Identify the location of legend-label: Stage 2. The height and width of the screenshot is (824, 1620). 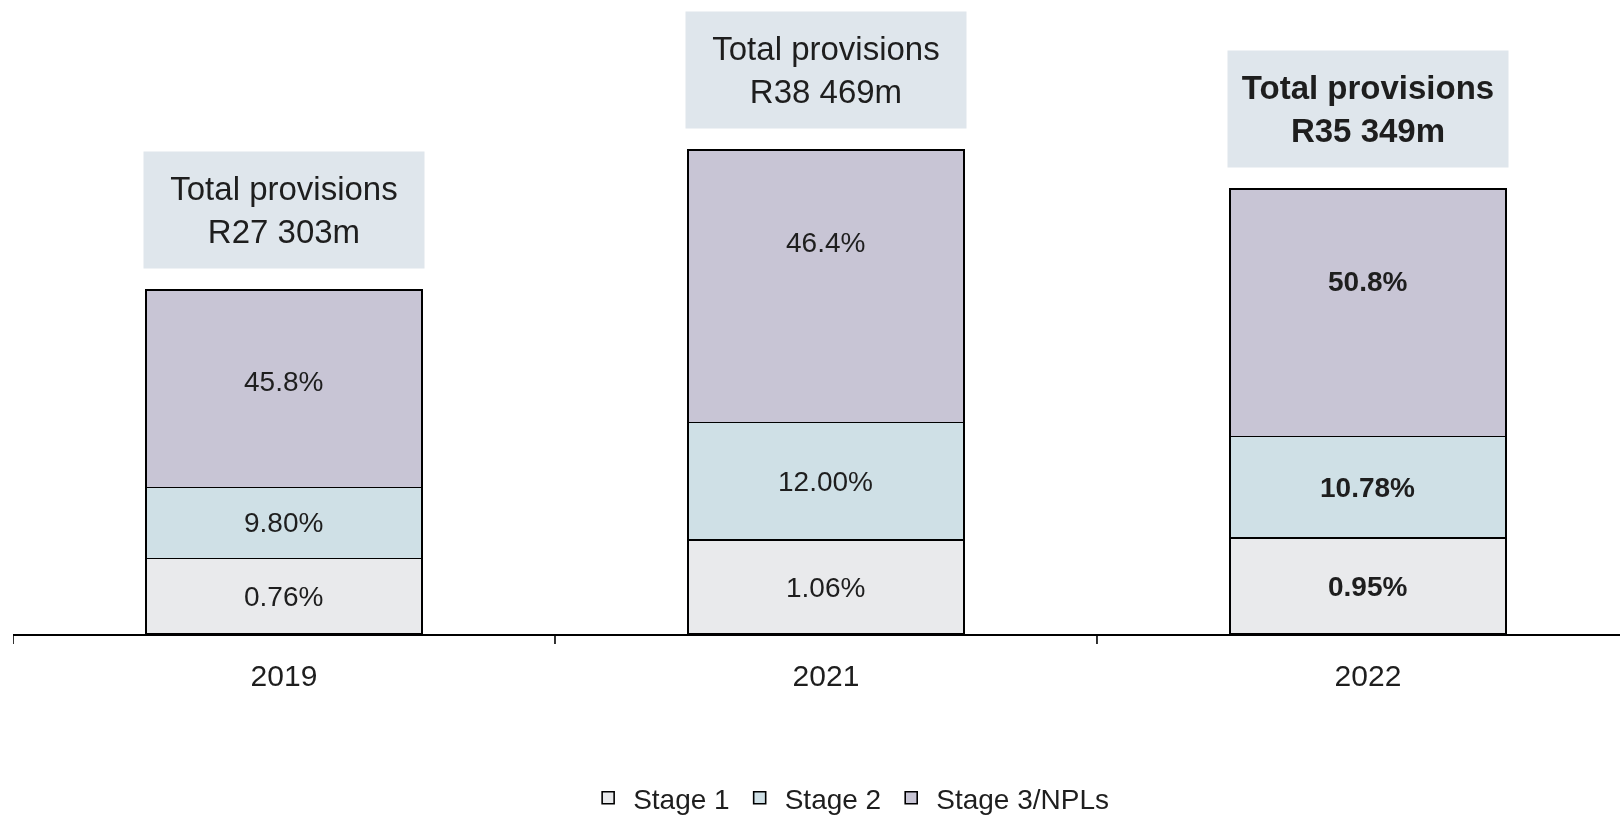
(833, 799).